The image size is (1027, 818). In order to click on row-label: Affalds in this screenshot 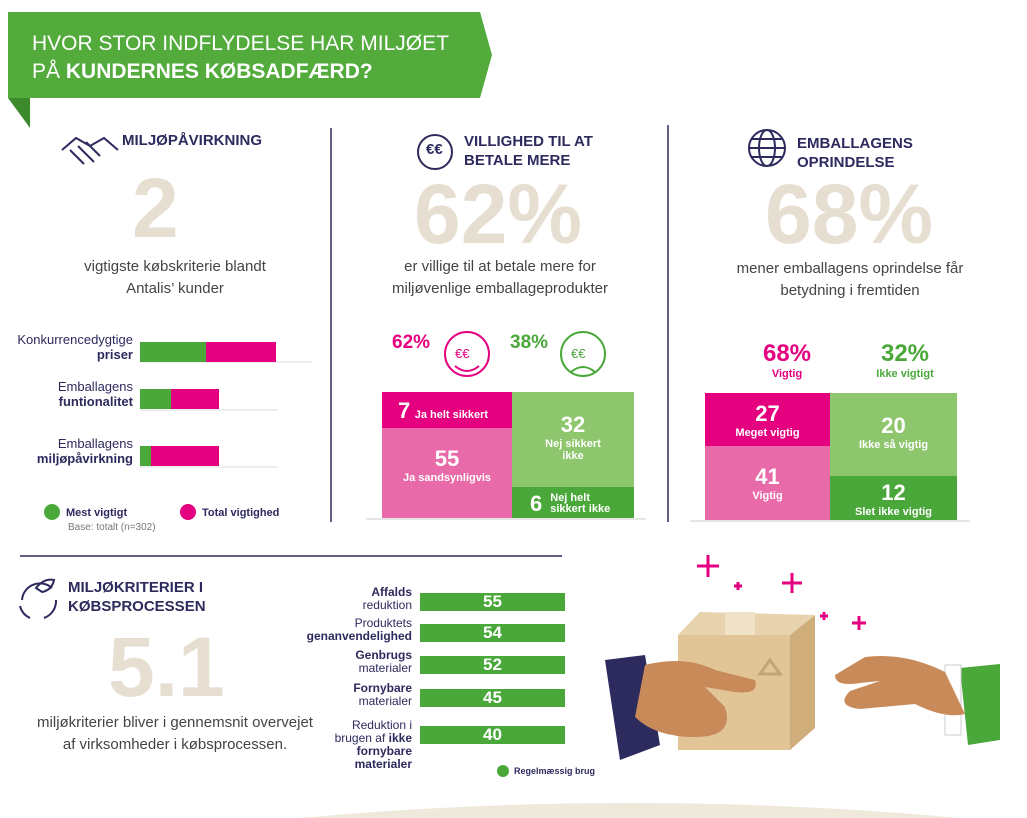, I will do `click(391, 592)`.